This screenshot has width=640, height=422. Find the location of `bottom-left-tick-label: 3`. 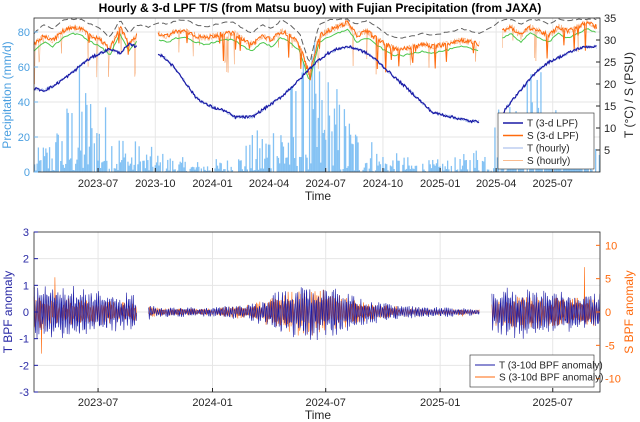

bottom-left-tick-label: 3 is located at coordinates (26, 233).